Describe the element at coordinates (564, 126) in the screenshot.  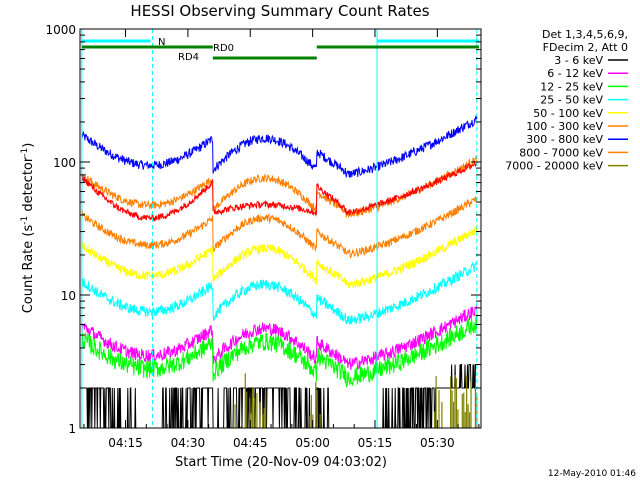
I see `legend-label: 100 - 300 keV` at that location.